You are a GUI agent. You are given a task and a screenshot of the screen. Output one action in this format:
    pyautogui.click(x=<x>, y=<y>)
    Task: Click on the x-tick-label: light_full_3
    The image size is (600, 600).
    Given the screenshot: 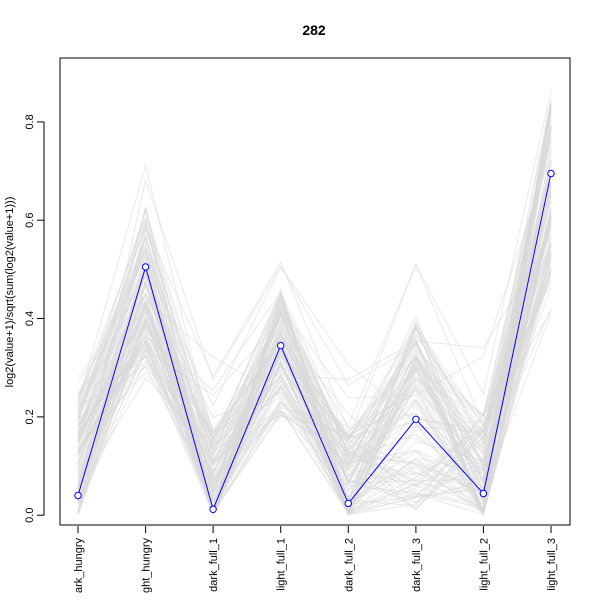 What is the action you would take?
    pyautogui.click(x=552, y=564)
    